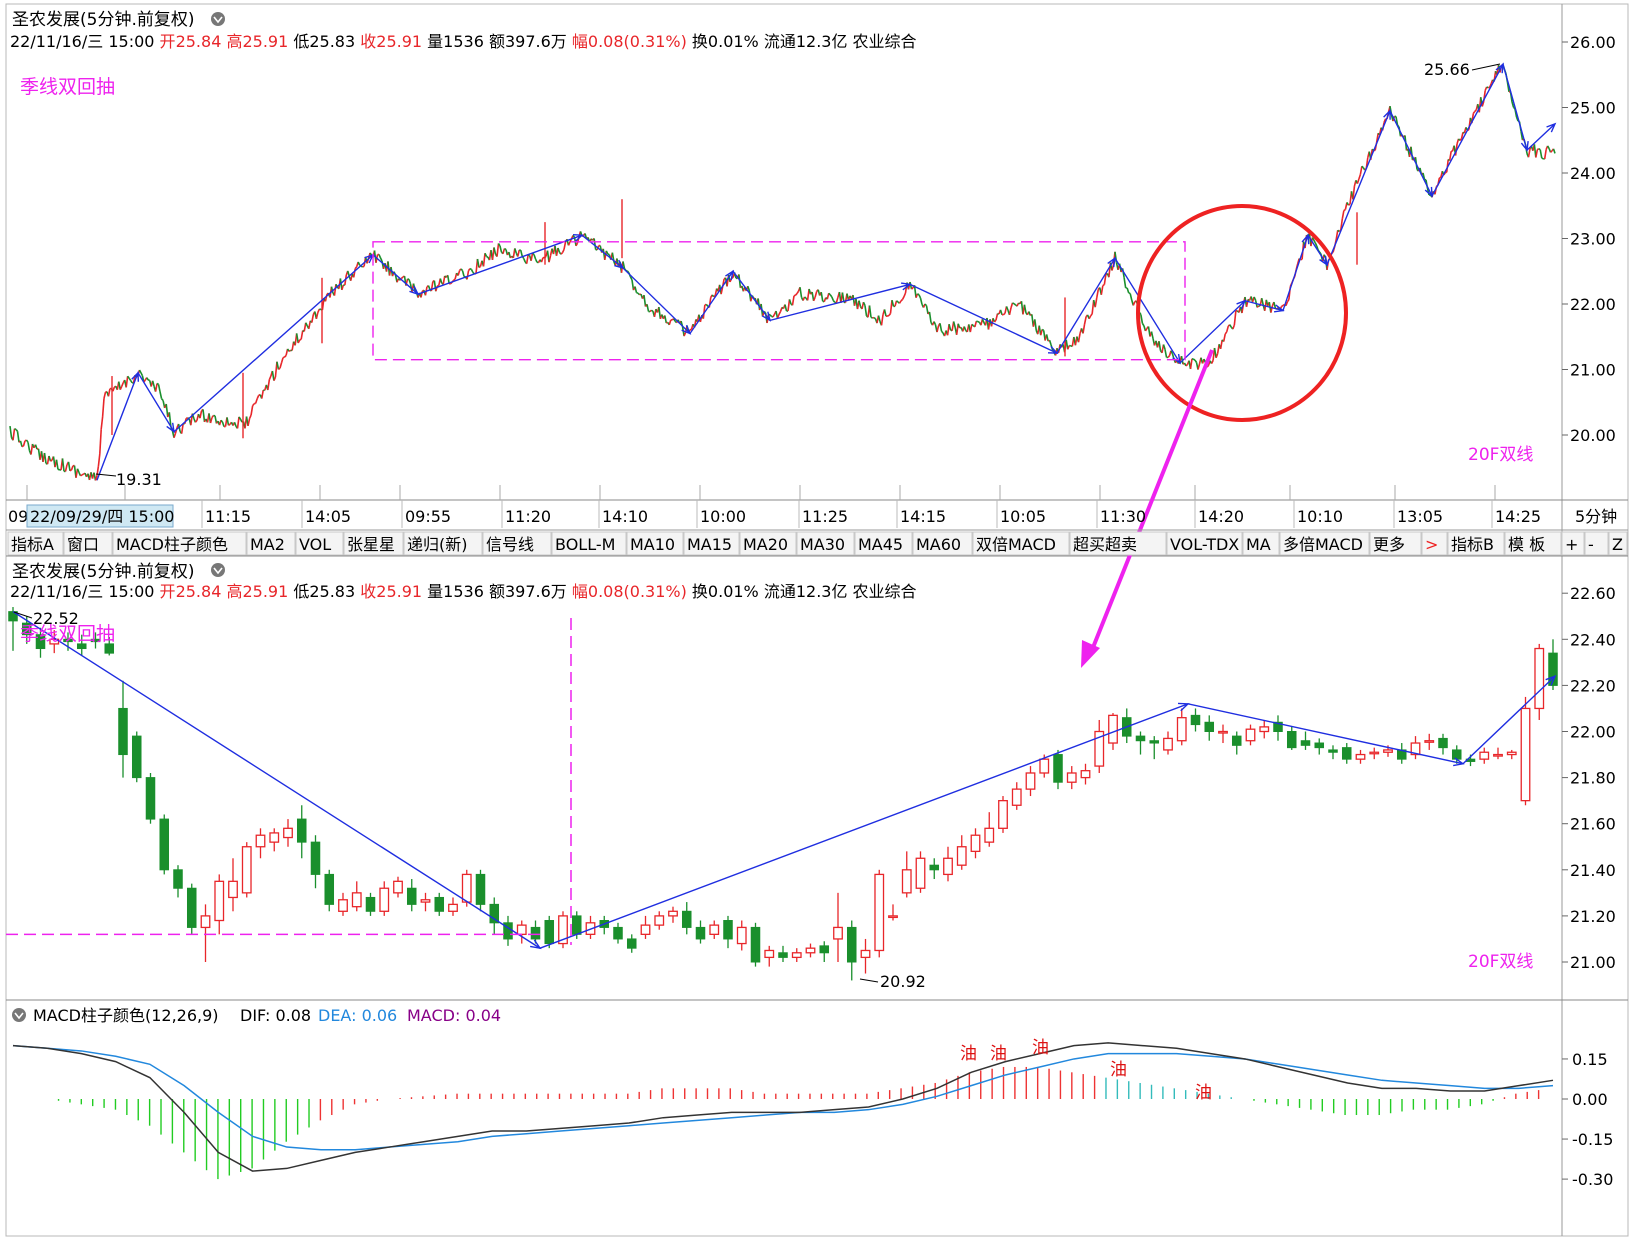 Image resolution: width=1633 pixels, height=1237 pixels. What do you see at coordinates (652, 544) in the screenshot?
I see `toolbar-button-label: MA10` at bounding box center [652, 544].